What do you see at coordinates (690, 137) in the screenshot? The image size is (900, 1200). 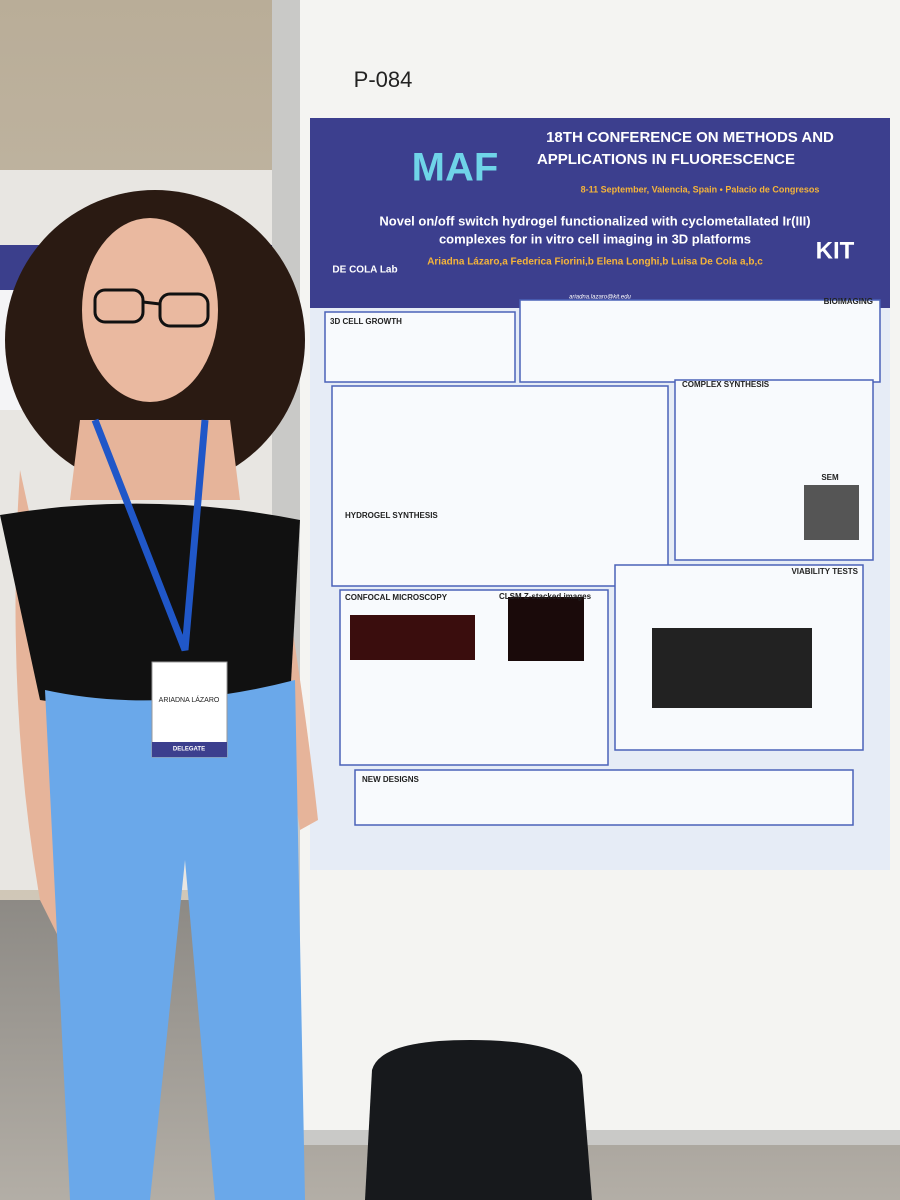 I see `conference-name: 18TH CONFERENCE ON METHODS AND` at bounding box center [690, 137].